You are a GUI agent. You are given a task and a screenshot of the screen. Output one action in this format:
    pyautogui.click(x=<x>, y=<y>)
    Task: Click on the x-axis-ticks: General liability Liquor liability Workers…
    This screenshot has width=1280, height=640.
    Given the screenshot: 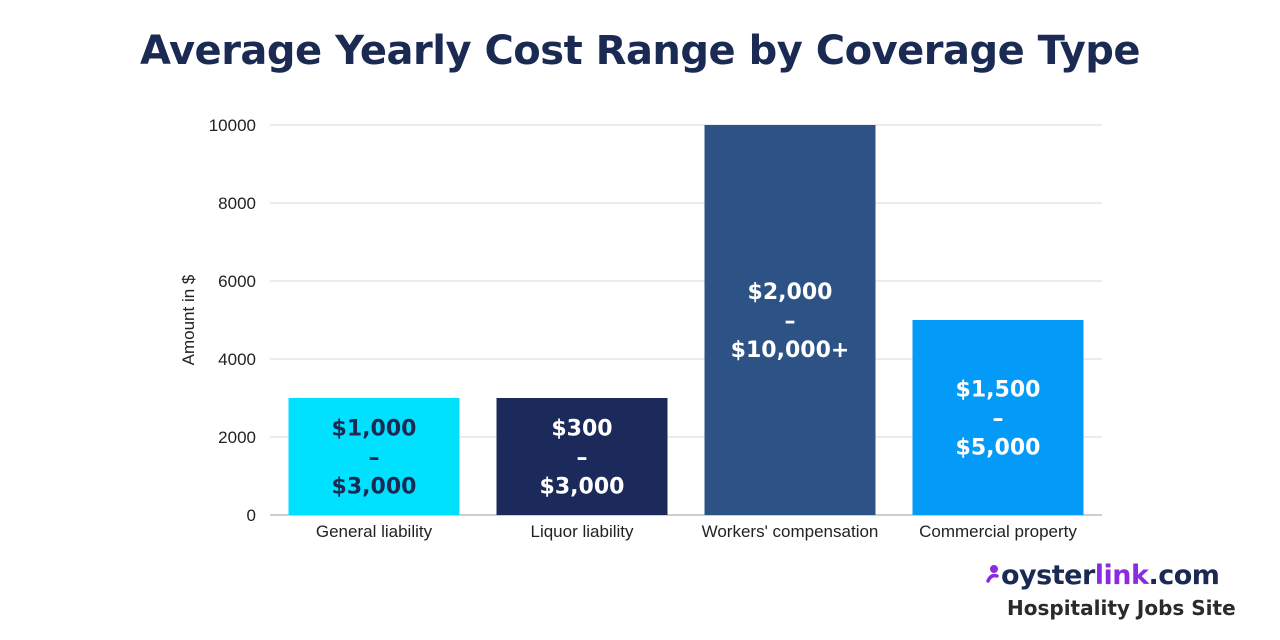 What is the action you would take?
    pyautogui.click(x=696, y=531)
    